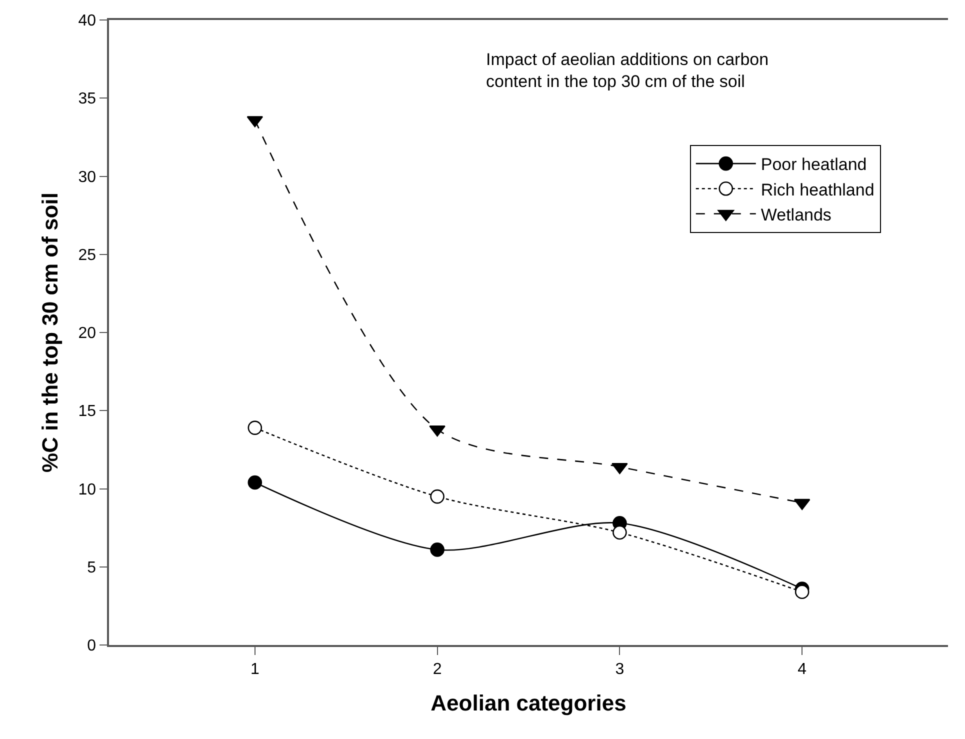 Image resolution: width=965 pixels, height=739 pixels. What do you see at coordinates (802, 669) in the screenshot?
I see `x-tick-label: 4` at bounding box center [802, 669].